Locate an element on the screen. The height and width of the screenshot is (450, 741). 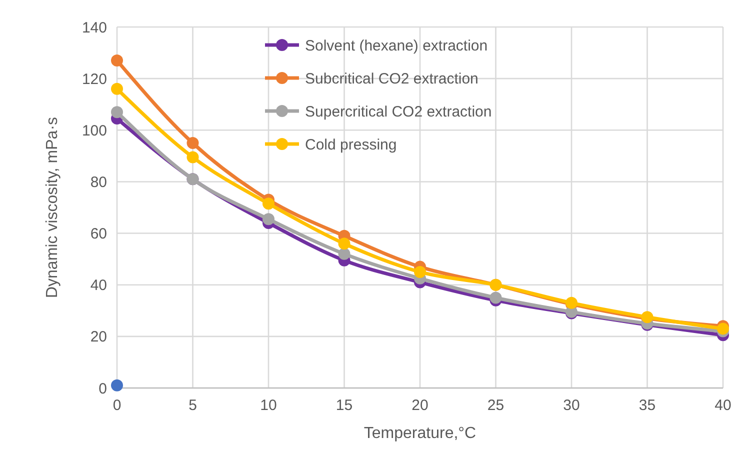
x-tick-label: 35 is located at coordinates (647, 405).